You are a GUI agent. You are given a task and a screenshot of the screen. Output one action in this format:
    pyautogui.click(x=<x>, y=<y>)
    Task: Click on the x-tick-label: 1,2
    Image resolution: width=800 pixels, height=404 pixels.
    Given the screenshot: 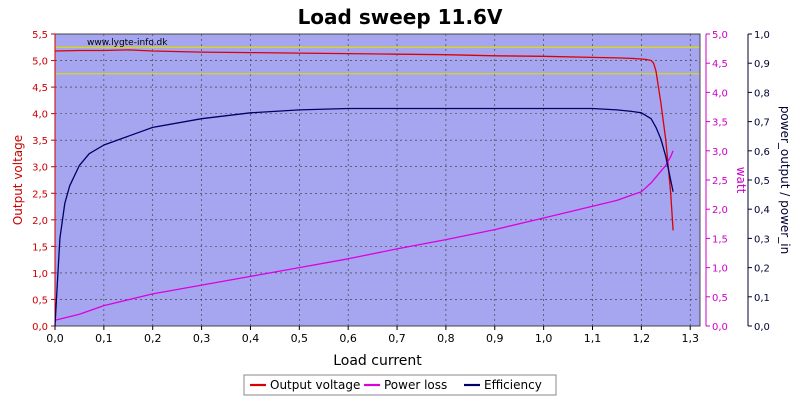 What is the action you would take?
    pyautogui.click(x=642, y=338)
    